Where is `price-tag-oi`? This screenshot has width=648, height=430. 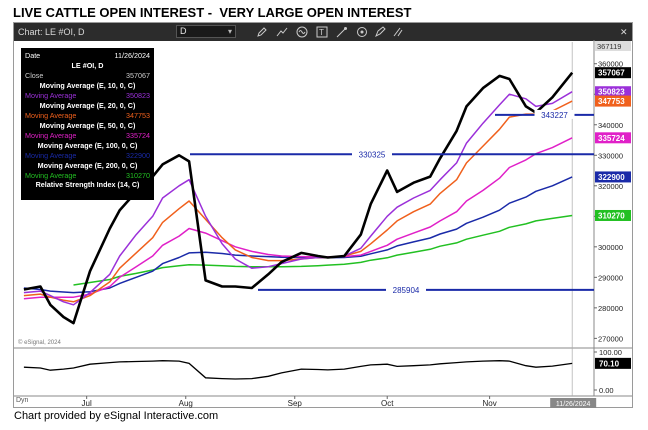 price-tag-oi is located at coordinates (613, 73).